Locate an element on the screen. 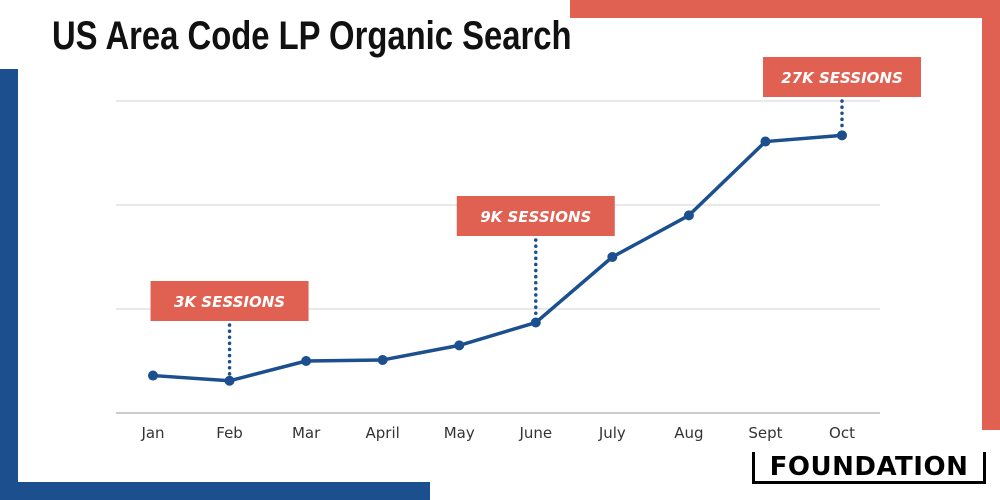  chart-title: US Area Code LP Organic Search is located at coordinates (312, 36).